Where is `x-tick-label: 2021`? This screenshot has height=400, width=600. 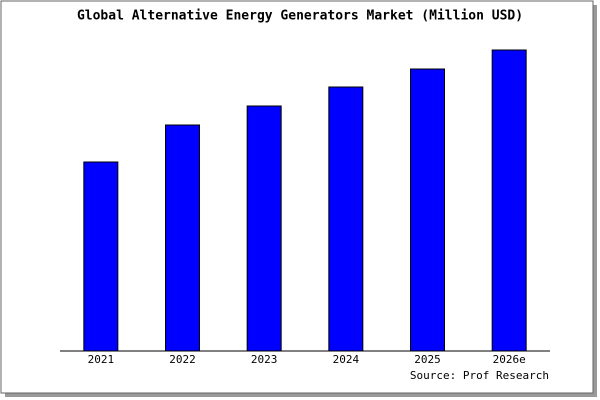
x-tick-label: 2021 is located at coordinates (101, 359).